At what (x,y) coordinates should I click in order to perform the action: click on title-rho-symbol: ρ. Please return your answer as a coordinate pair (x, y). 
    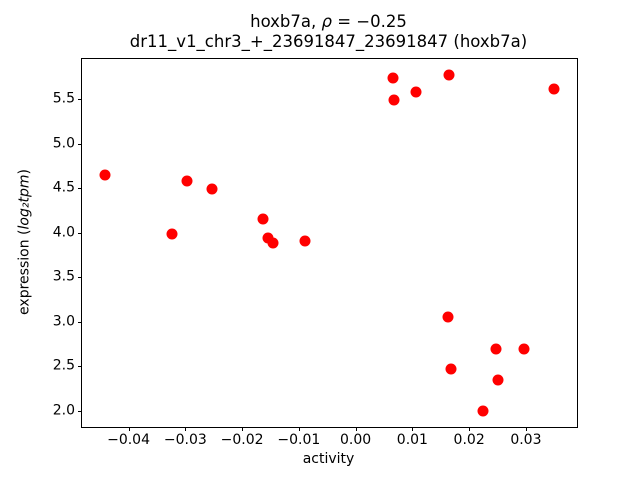
    Looking at the image, I should click on (326, 21).